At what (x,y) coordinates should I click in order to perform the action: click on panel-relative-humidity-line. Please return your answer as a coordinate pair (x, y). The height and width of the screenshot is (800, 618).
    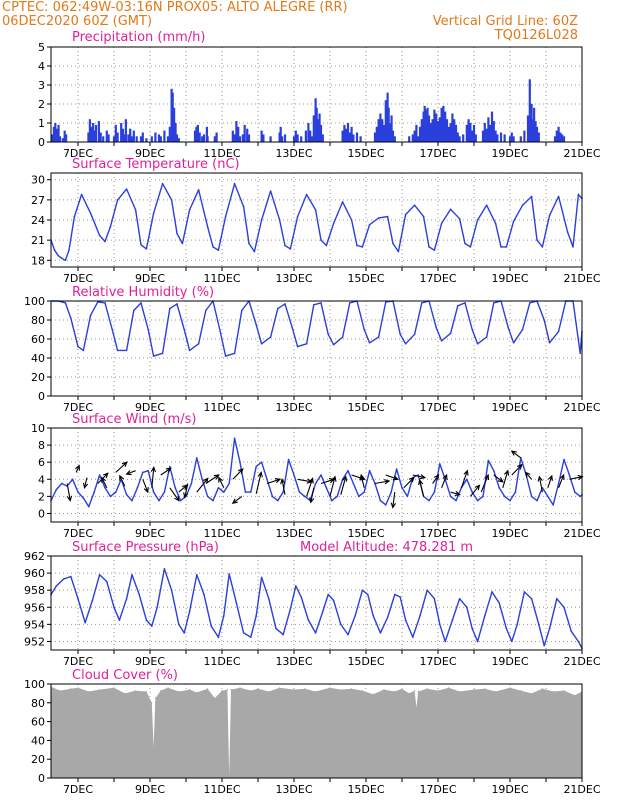
    Looking at the image, I should click on (317, 328).